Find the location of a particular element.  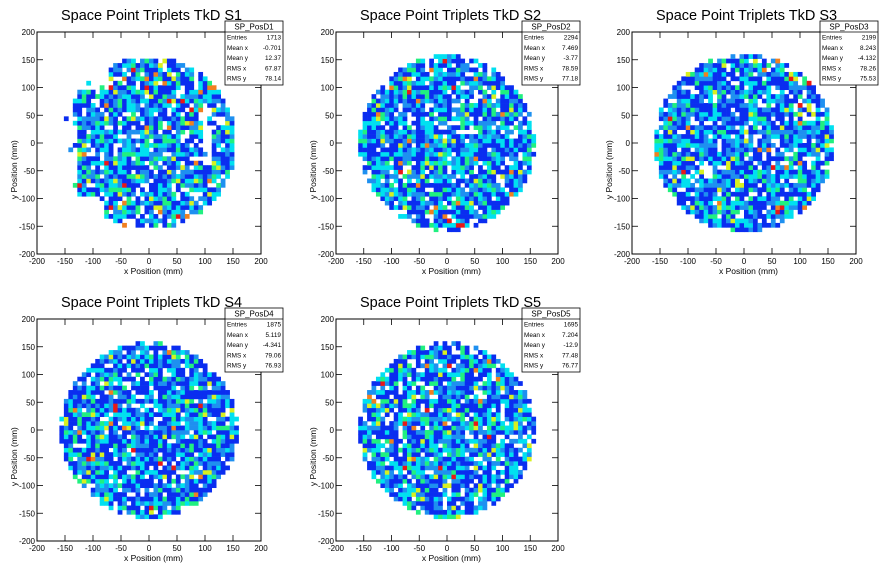

x-tick-label: 150 is located at coordinates (233, 261).